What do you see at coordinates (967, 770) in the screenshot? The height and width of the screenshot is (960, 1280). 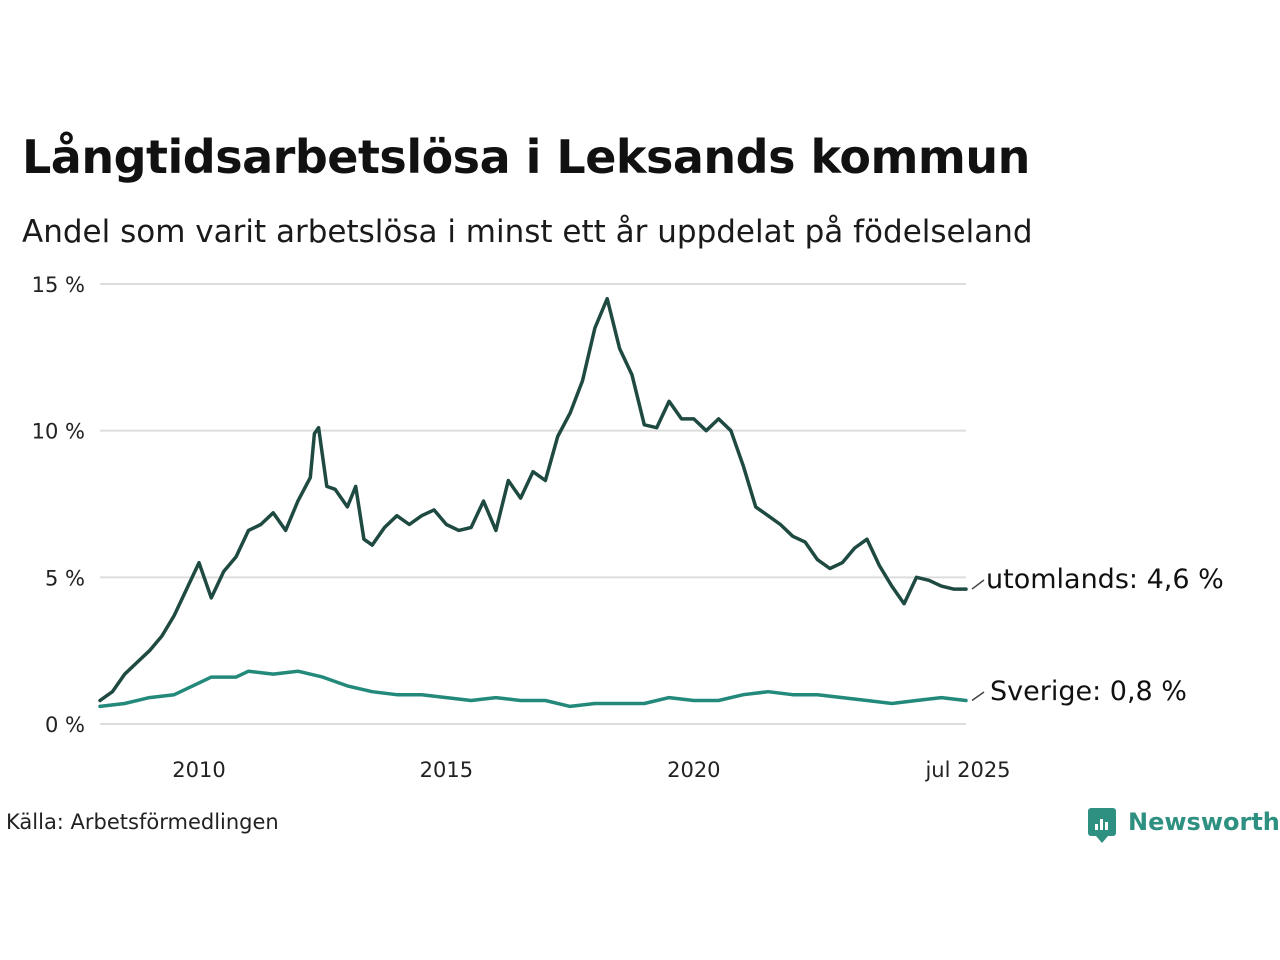 I see `x-tick-label: jul 2025` at bounding box center [967, 770].